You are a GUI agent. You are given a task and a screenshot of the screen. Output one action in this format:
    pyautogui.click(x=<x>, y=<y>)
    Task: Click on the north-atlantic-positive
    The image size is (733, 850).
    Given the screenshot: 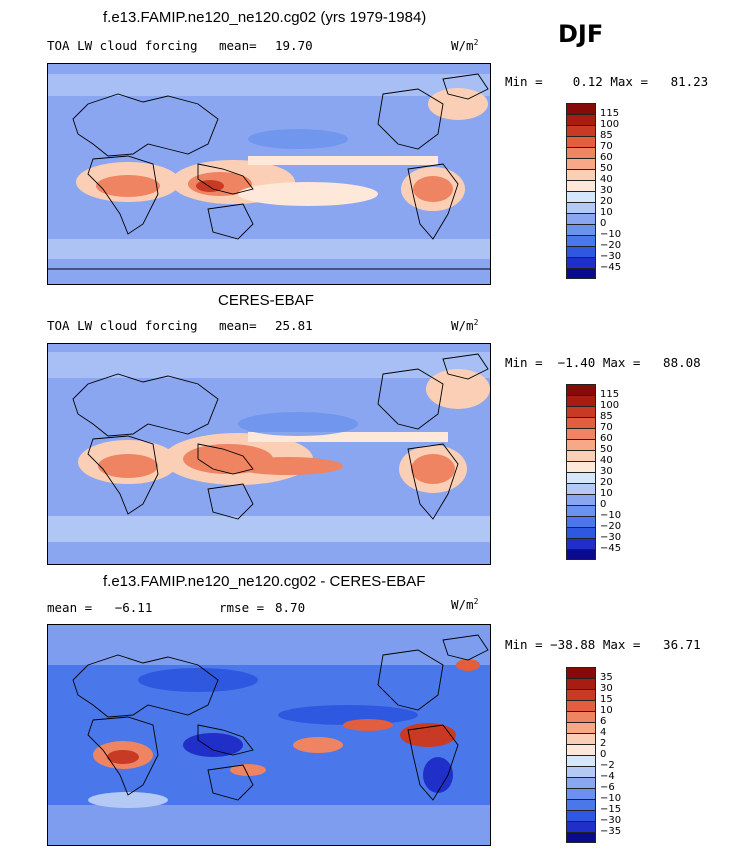 What is the action you would take?
    pyautogui.click(x=468, y=665)
    